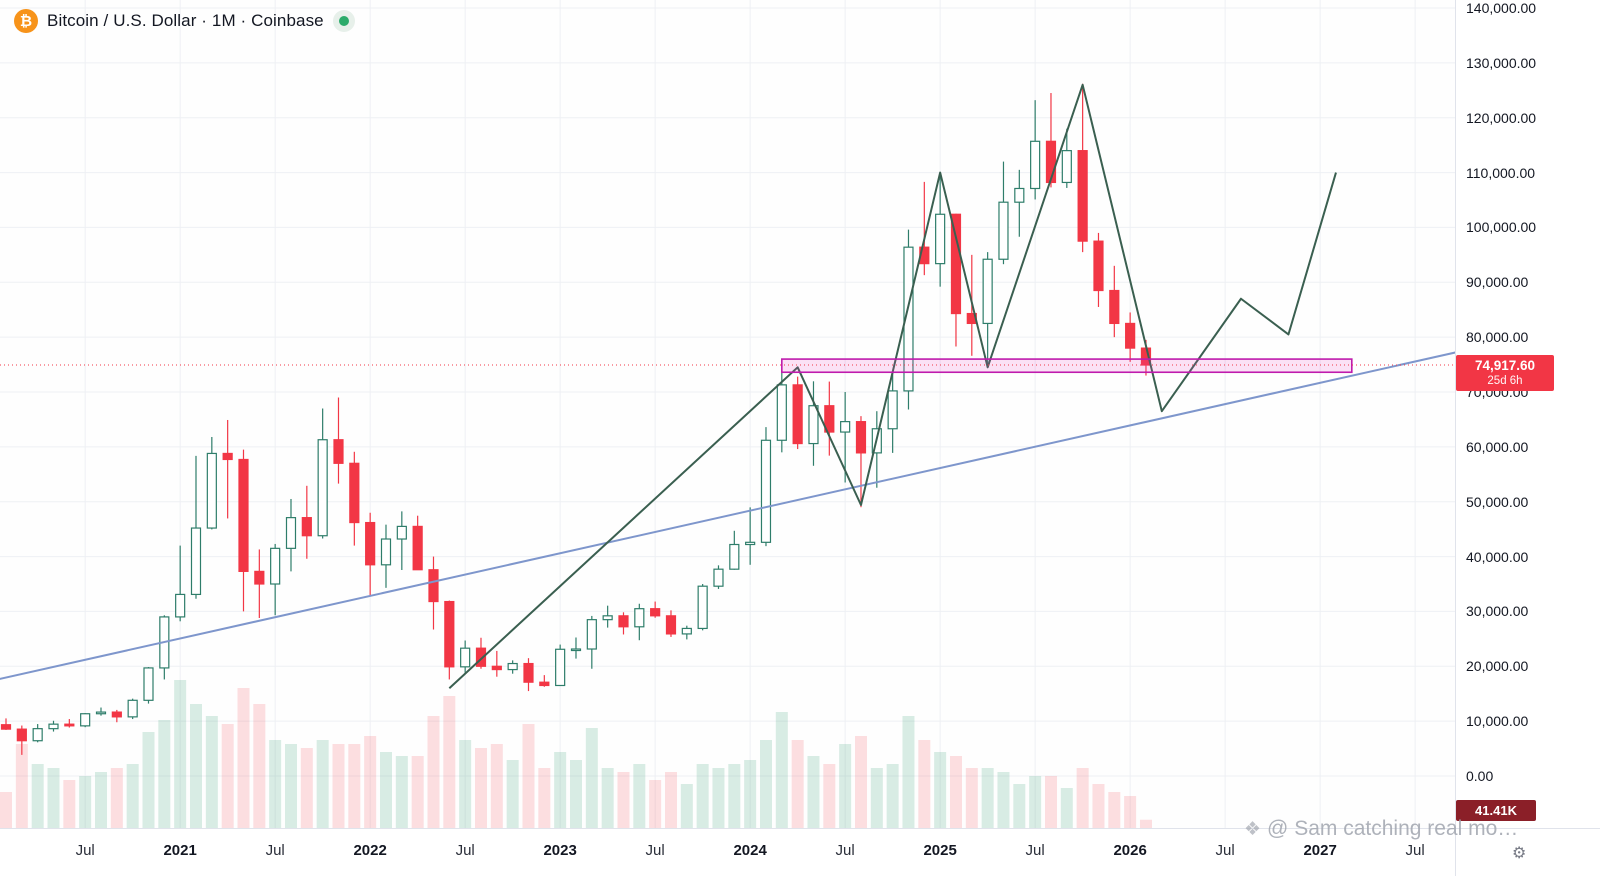  What do you see at coordinates (940, 850) in the screenshot?
I see `time-tick-label: 2025` at bounding box center [940, 850].